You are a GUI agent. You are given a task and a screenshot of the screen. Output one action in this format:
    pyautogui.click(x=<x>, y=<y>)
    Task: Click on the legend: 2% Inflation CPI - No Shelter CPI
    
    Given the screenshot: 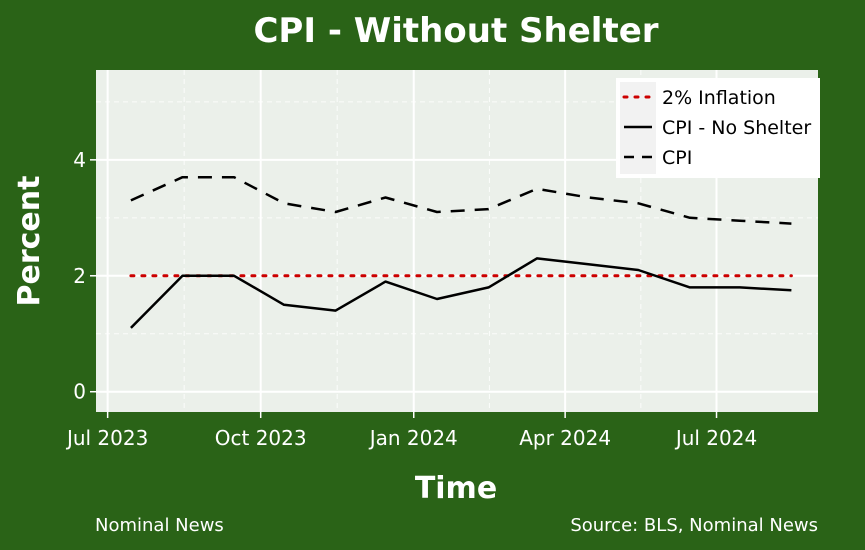 What is the action you would take?
    pyautogui.click(x=718, y=128)
    